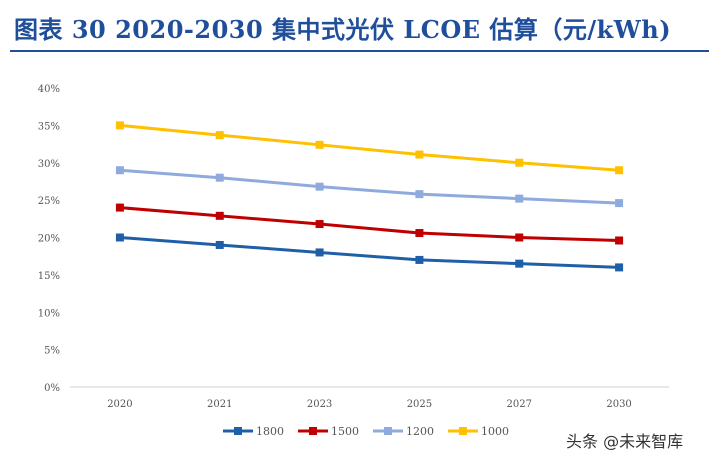 The height and width of the screenshot is (465, 719). I want to click on x-tick-label: 2021, so click(219, 404).